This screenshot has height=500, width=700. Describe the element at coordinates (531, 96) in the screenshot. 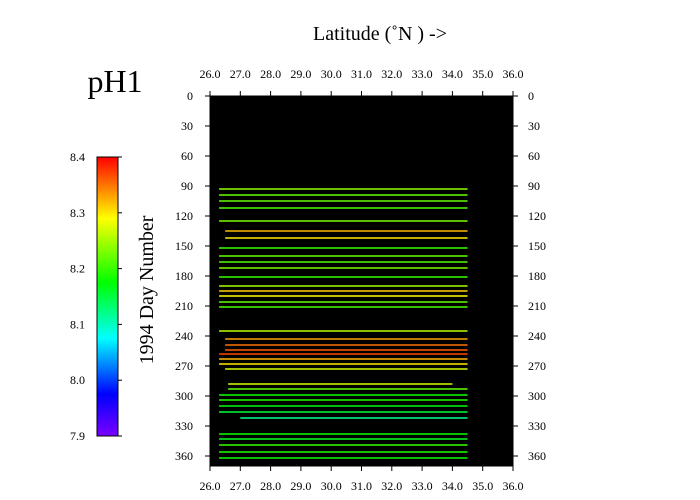

I see `y-tick-label-right: 0` at that location.